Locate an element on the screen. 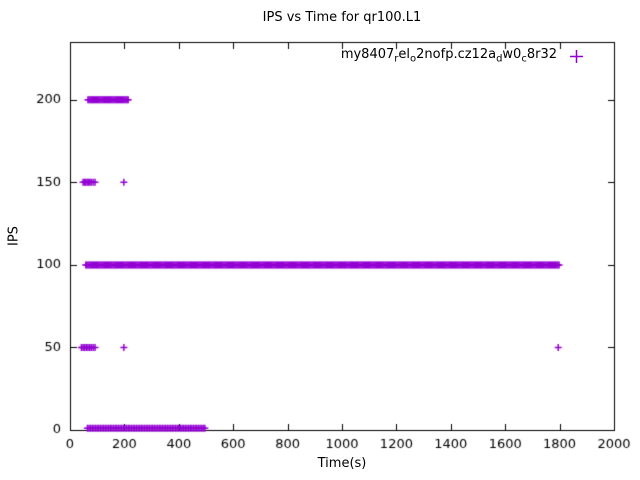 The width and height of the screenshot is (640, 480). y-axis-label: IPS is located at coordinates (14, 236).